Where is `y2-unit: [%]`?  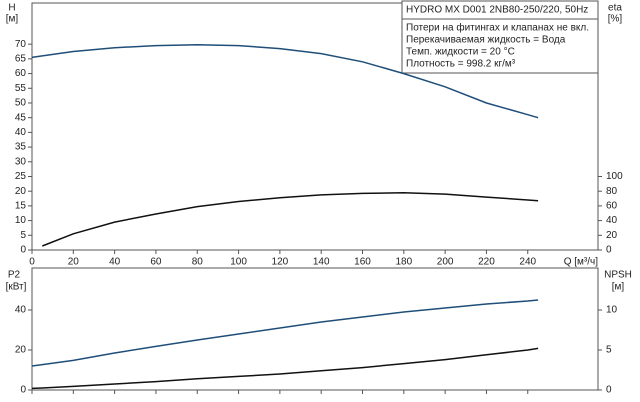 y2-unit: [%] is located at coordinates (615, 19).